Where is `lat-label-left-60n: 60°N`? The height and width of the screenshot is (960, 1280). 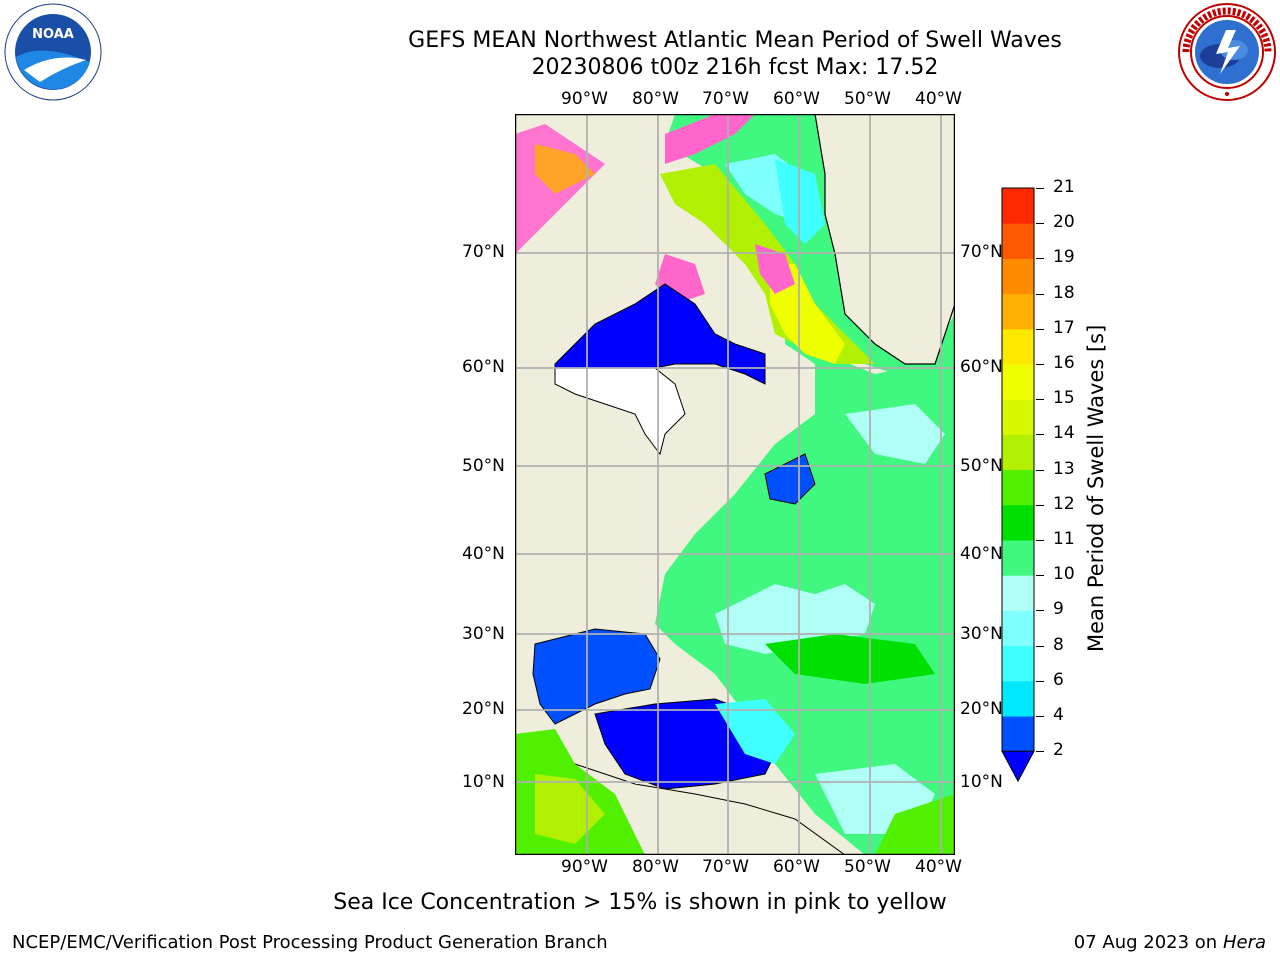 lat-label-left-60n: 60°N is located at coordinates (483, 367).